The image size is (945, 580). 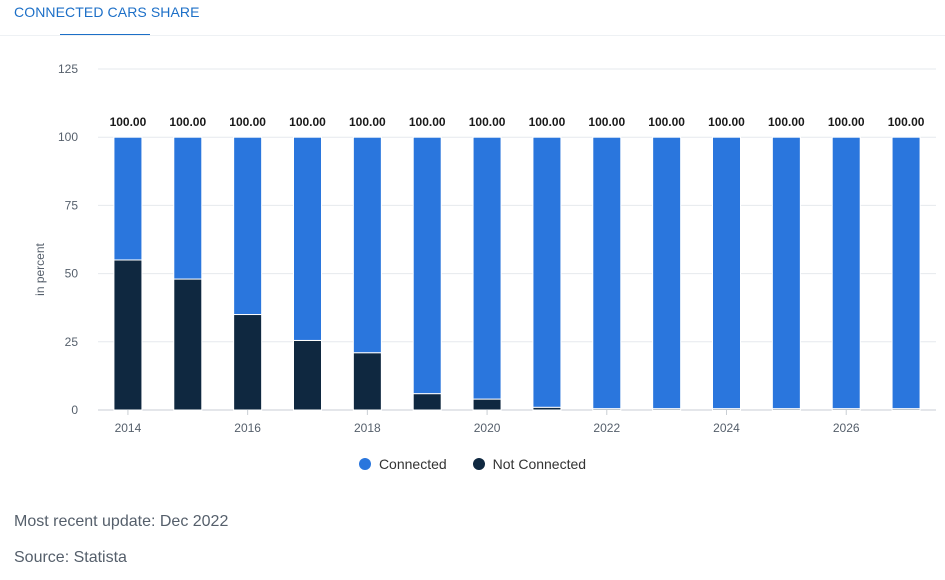 What do you see at coordinates (367, 428) in the screenshot?
I see `x-tick-label-2018: 2018` at bounding box center [367, 428].